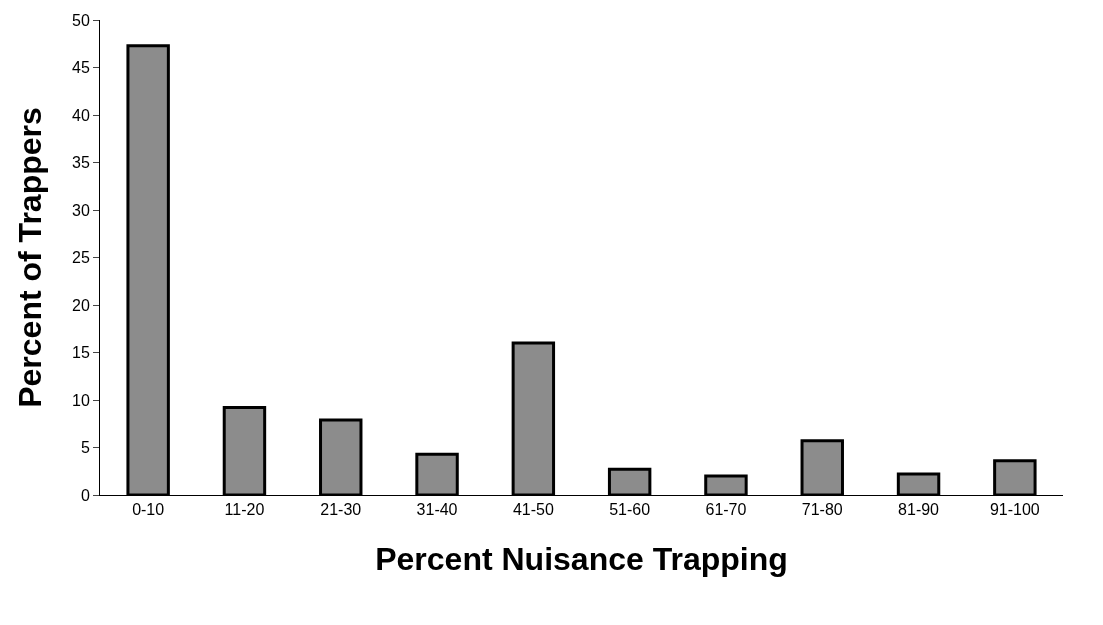 This screenshot has height=625, width=1103. What do you see at coordinates (81, 163) in the screenshot?
I see `y-tick-label: 35` at bounding box center [81, 163].